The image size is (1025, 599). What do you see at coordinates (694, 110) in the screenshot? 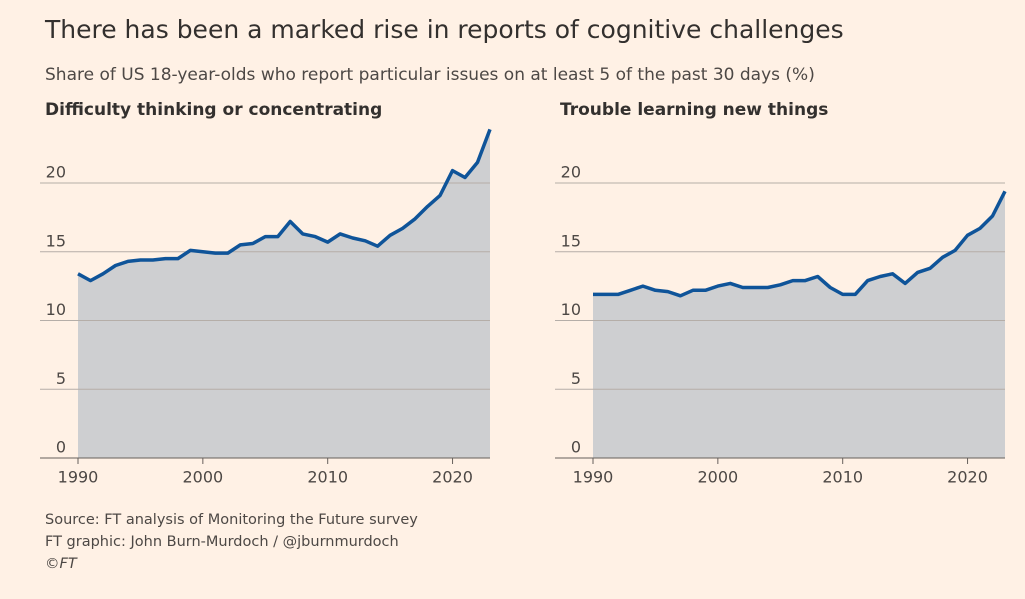
I see `chart-title: Trouble learning new things` at bounding box center [694, 110].